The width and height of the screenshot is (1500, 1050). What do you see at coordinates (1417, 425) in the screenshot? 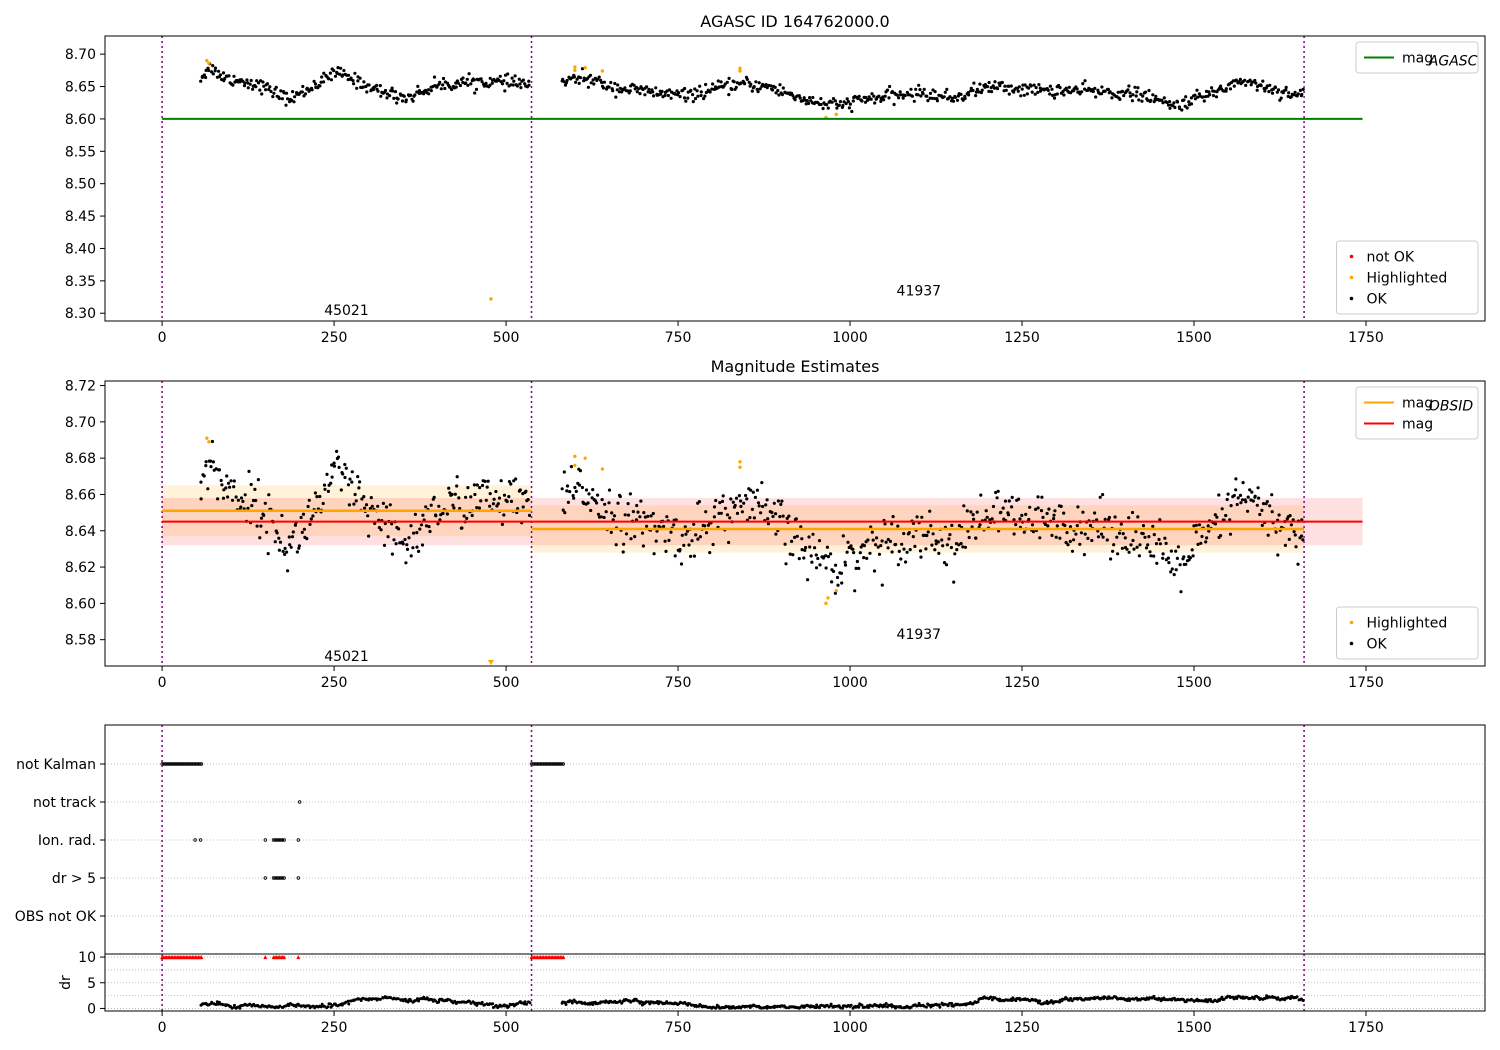
I see `legend-label: mag` at bounding box center [1417, 425].